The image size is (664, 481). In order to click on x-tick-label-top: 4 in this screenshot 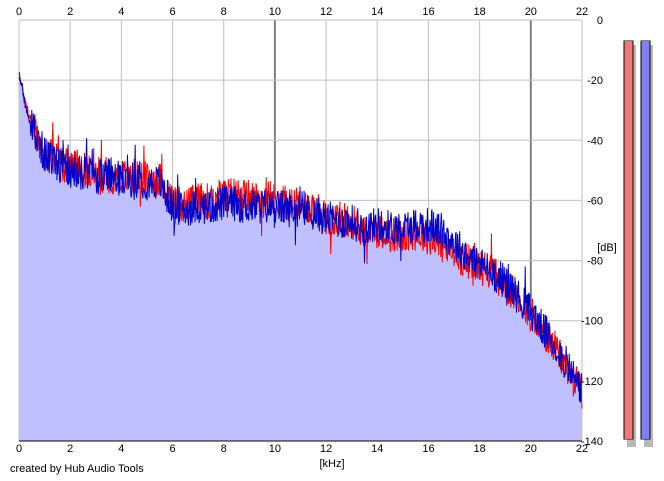, I will do `click(121, 12)`.